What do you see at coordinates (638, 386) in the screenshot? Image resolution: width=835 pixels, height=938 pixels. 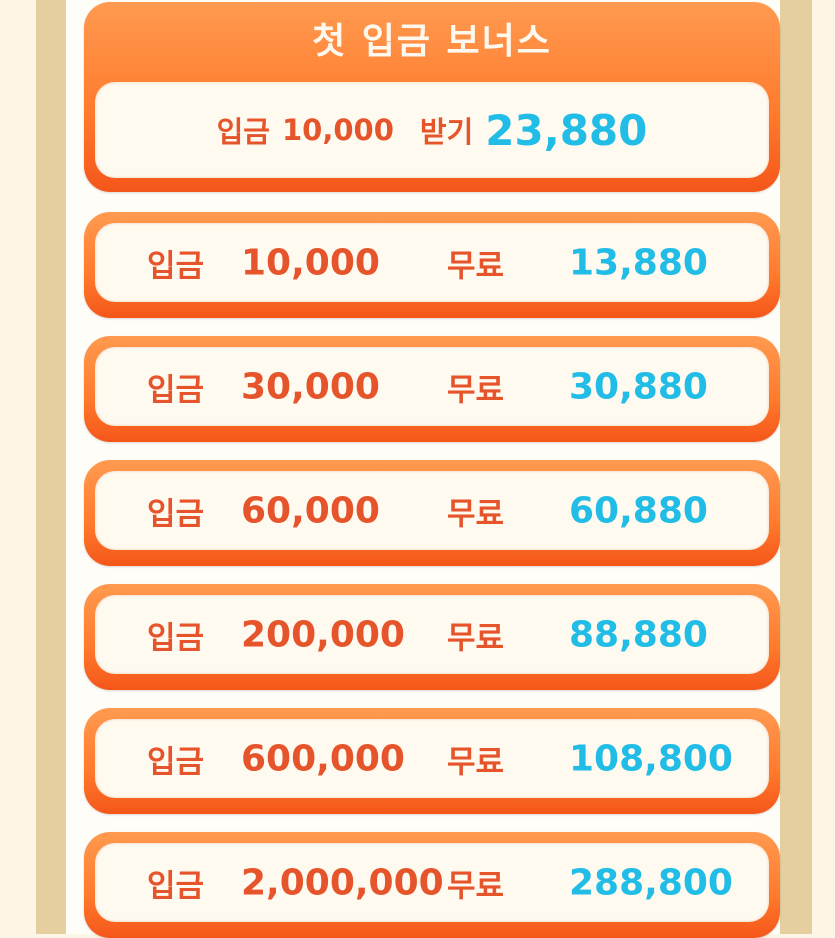 I see `free-amount: 30,880` at bounding box center [638, 386].